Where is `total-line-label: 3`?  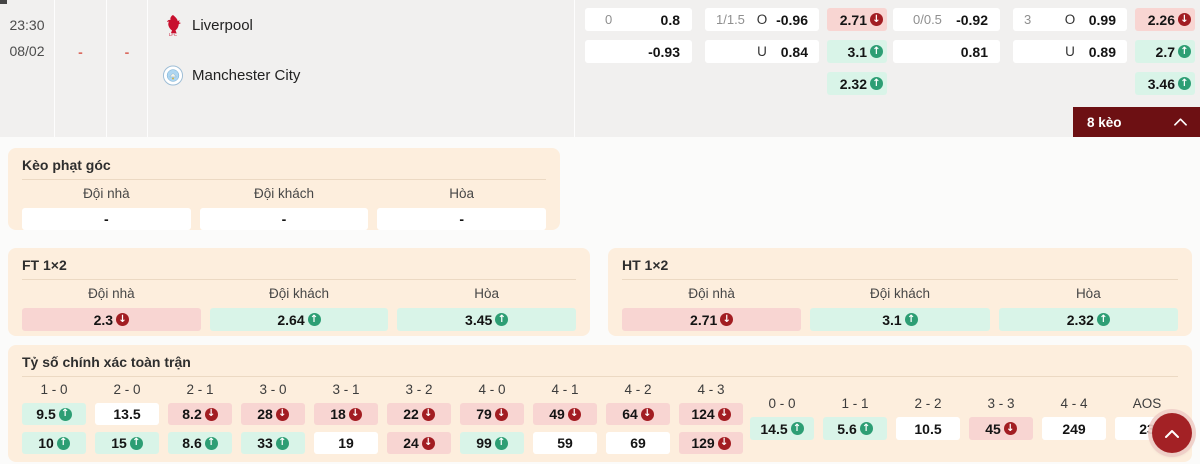 total-line-label: 3 is located at coordinates (1028, 19).